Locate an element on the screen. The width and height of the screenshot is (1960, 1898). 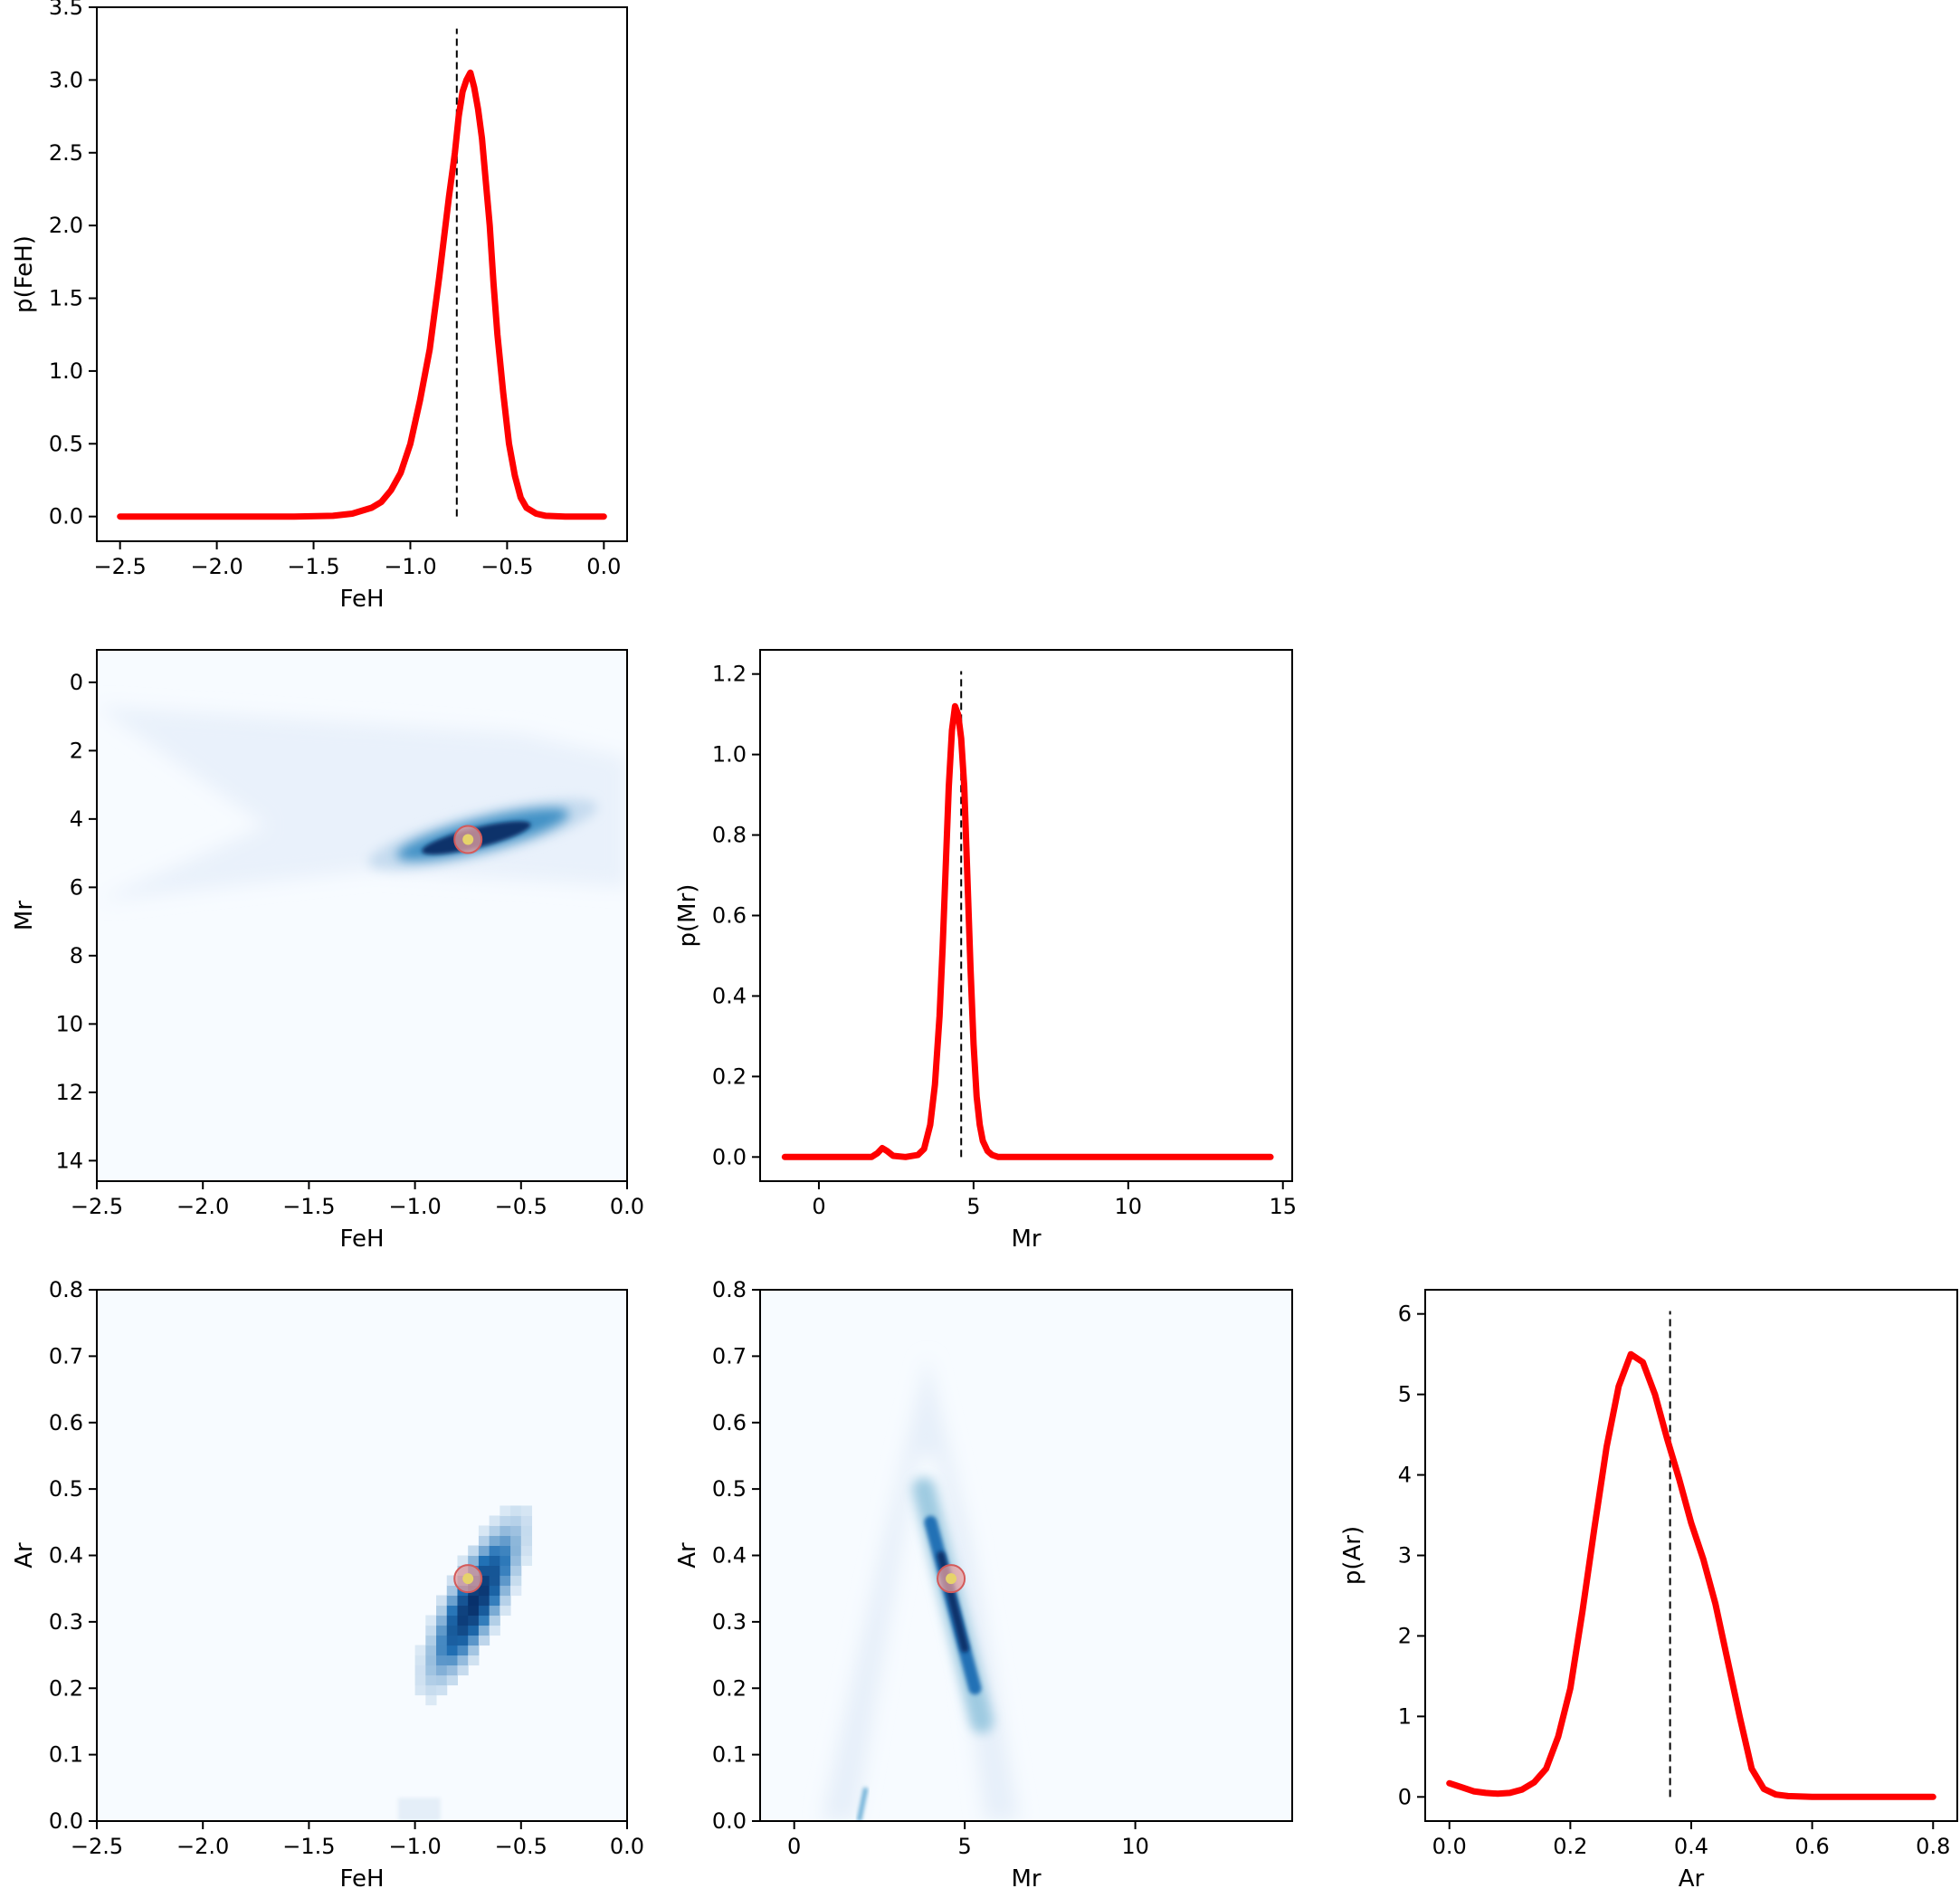
heatmap-background is located at coordinates (362, 1555).